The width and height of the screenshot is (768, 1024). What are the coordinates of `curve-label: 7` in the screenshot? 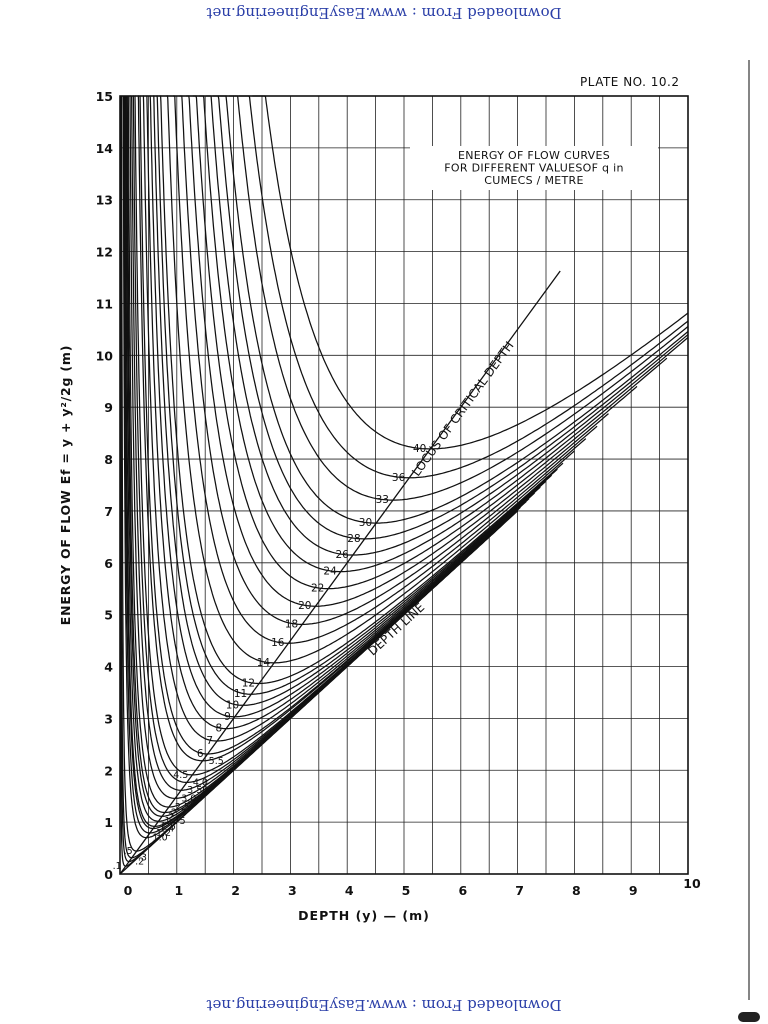 It's located at (209, 741).